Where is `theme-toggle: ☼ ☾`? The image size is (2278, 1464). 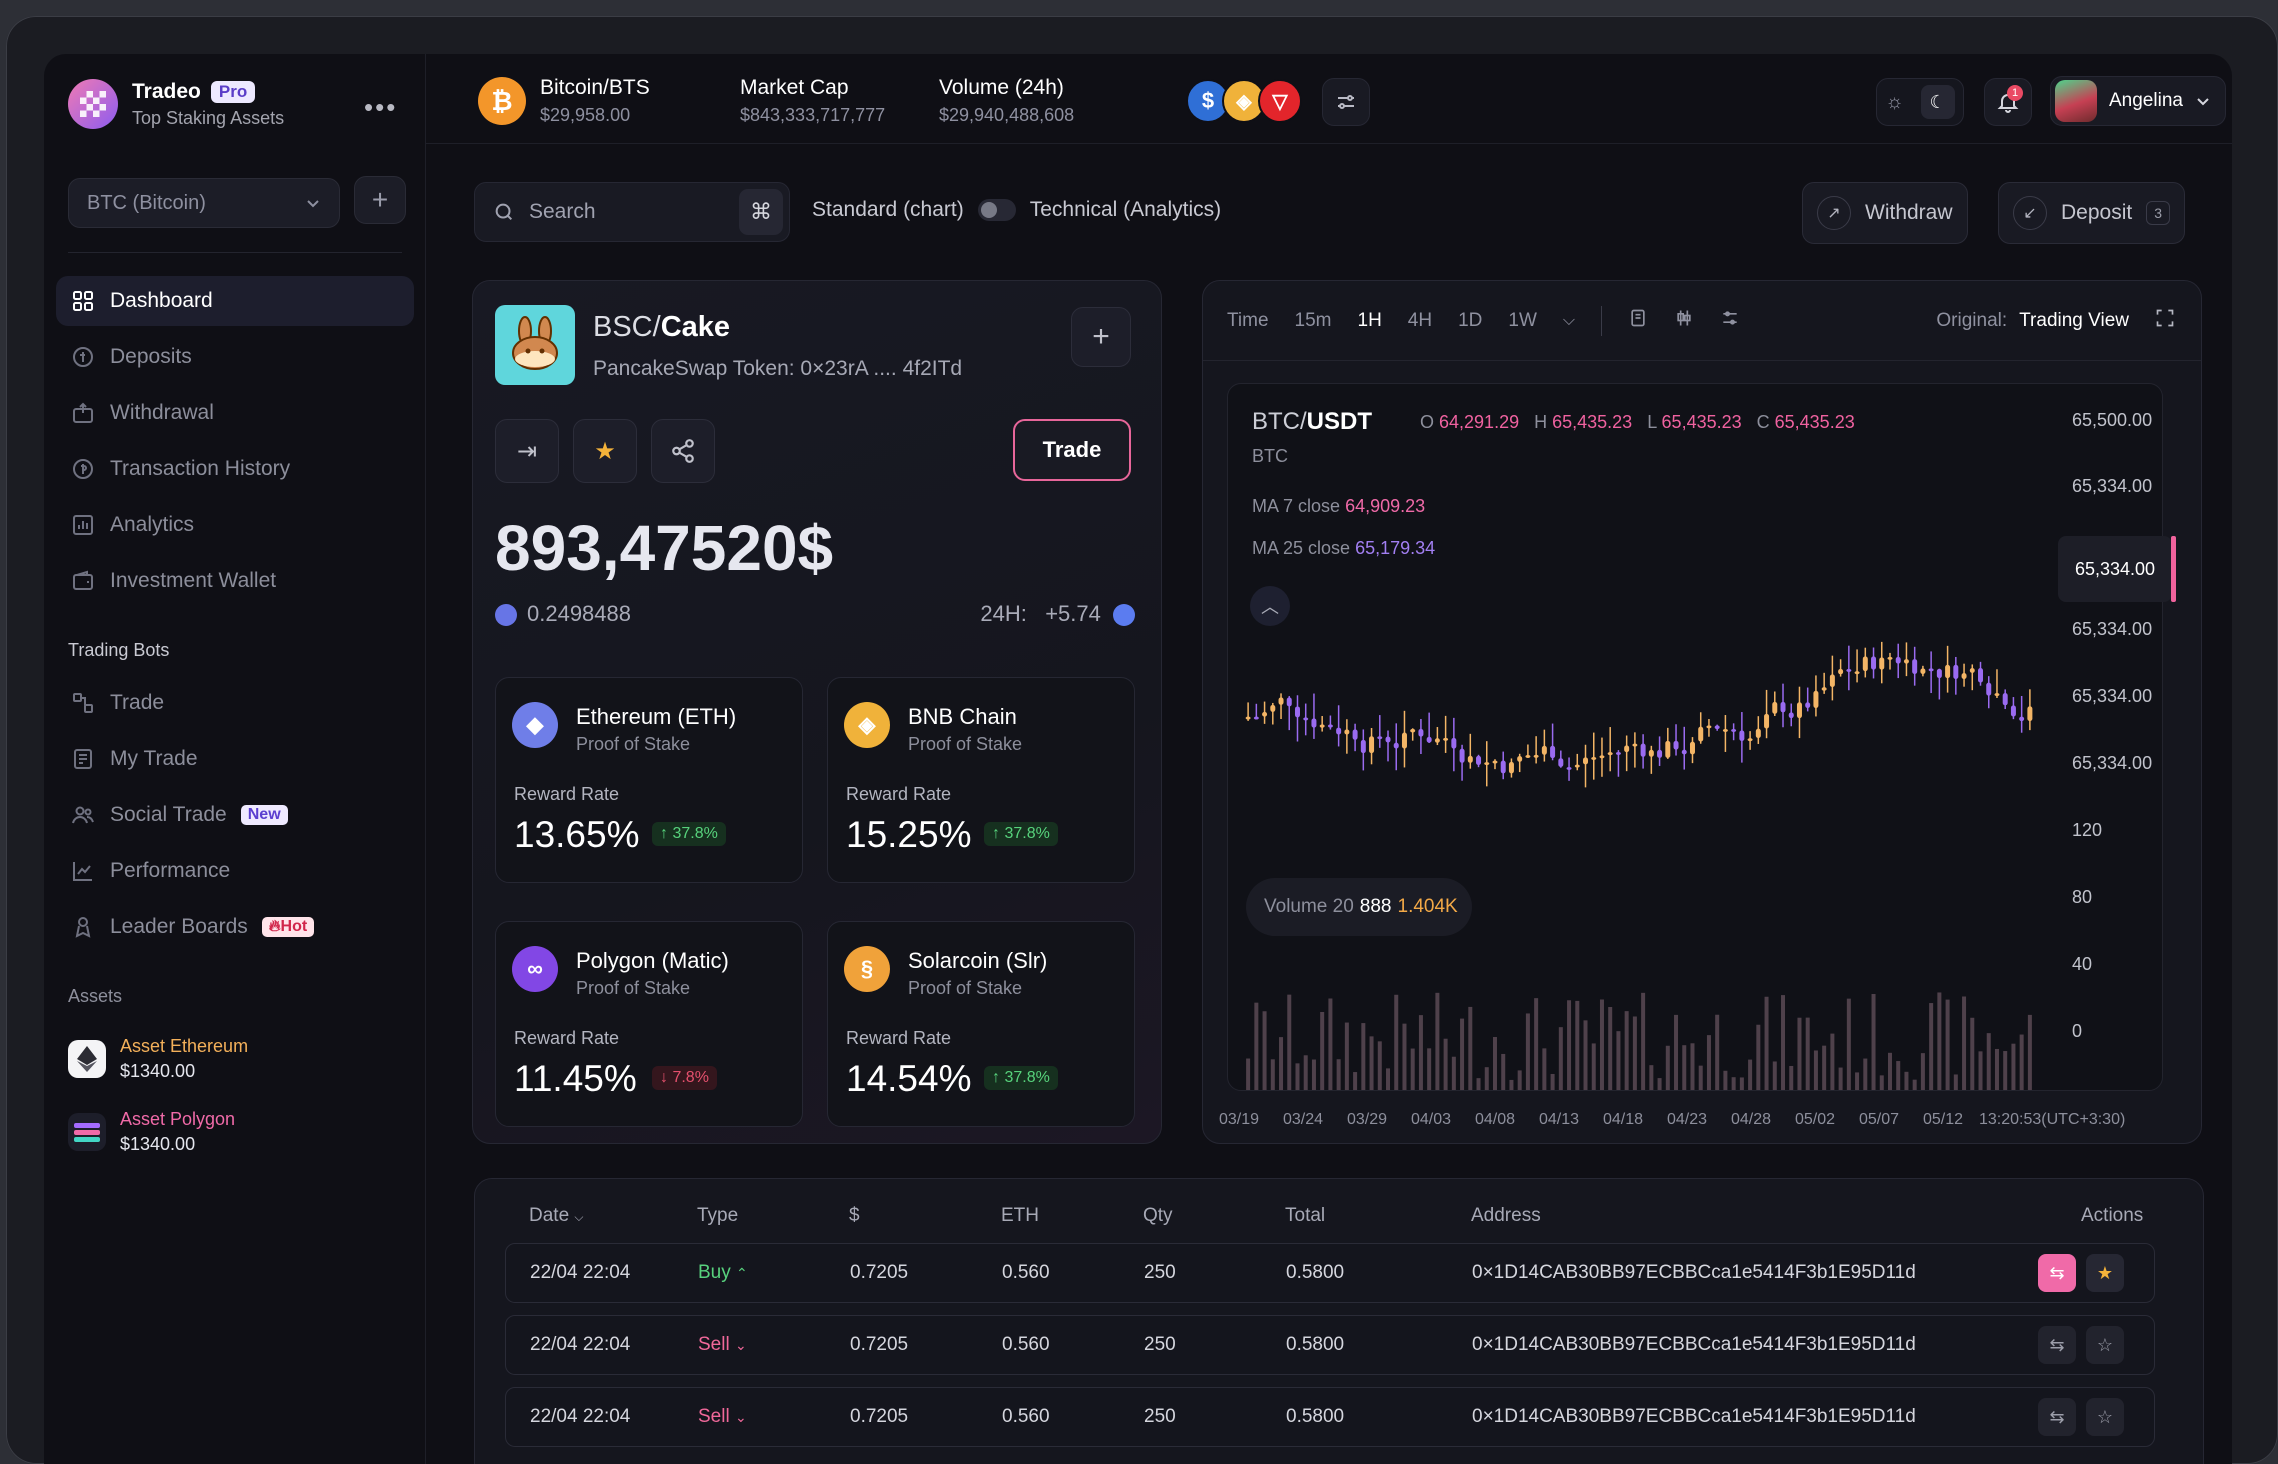 theme-toggle: ☼ ☾ is located at coordinates (1920, 102).